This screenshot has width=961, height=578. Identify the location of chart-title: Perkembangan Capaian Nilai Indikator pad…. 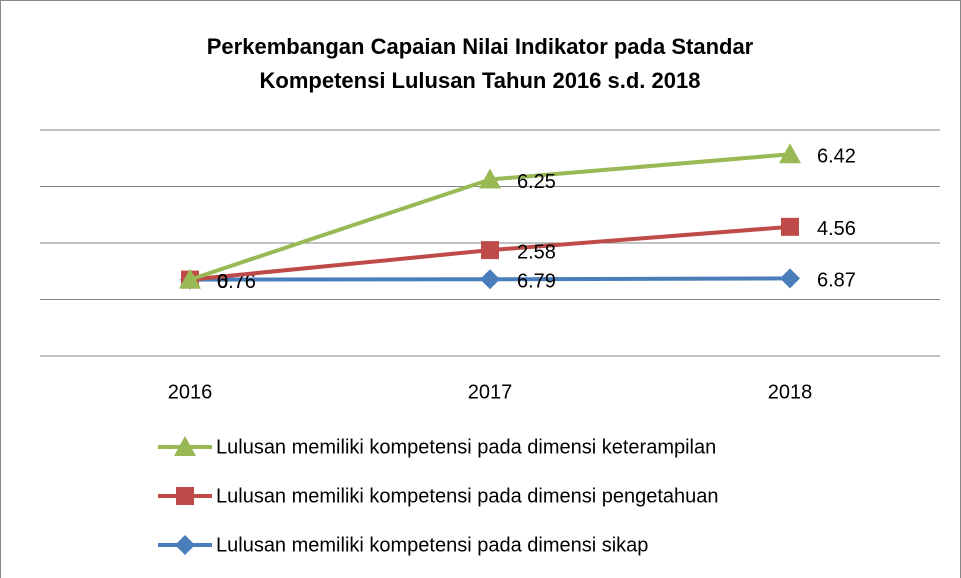
(480, 46).